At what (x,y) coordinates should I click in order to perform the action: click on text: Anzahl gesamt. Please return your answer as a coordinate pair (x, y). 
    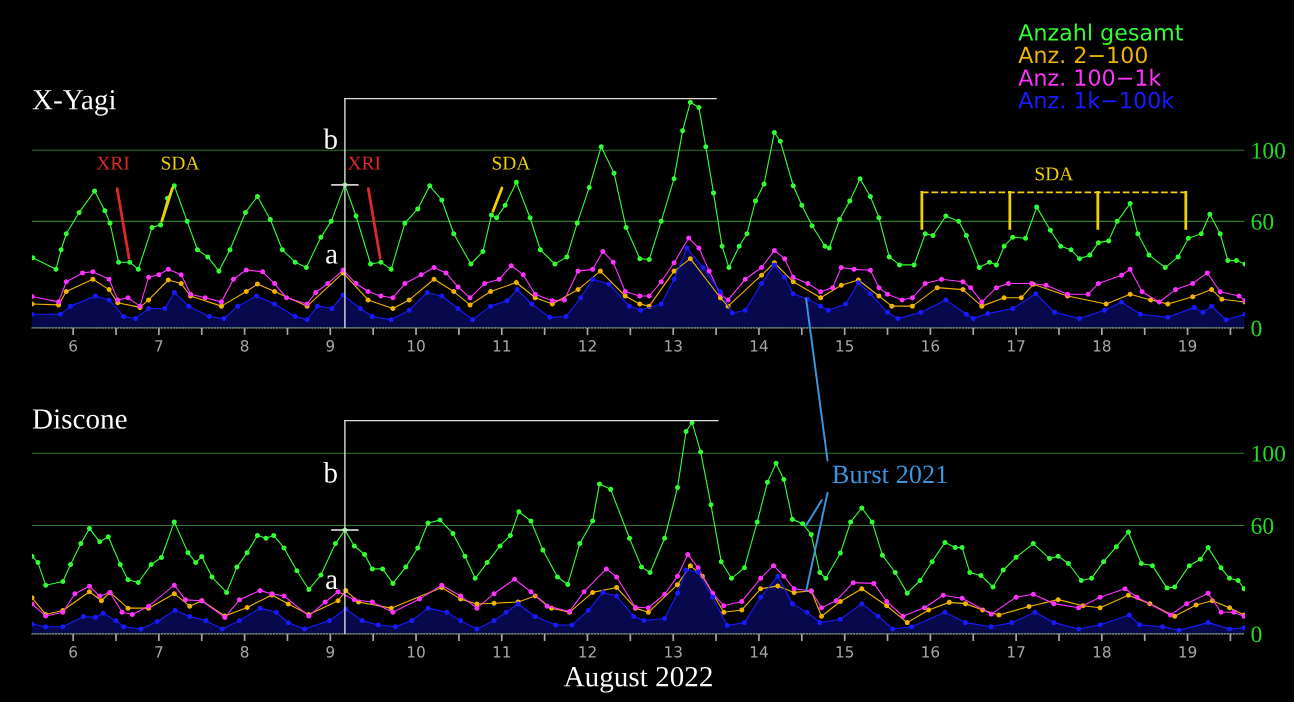
    Looking at the image, I should click on (1100, 34).